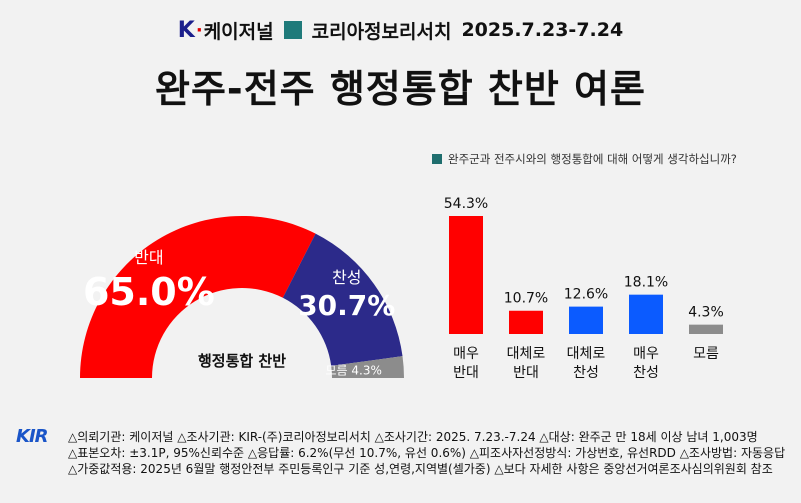 Image resolution: width=801 pixels, height=503 pixels. I want to click on bar-value-label: 12.6%, so click(586, 295).